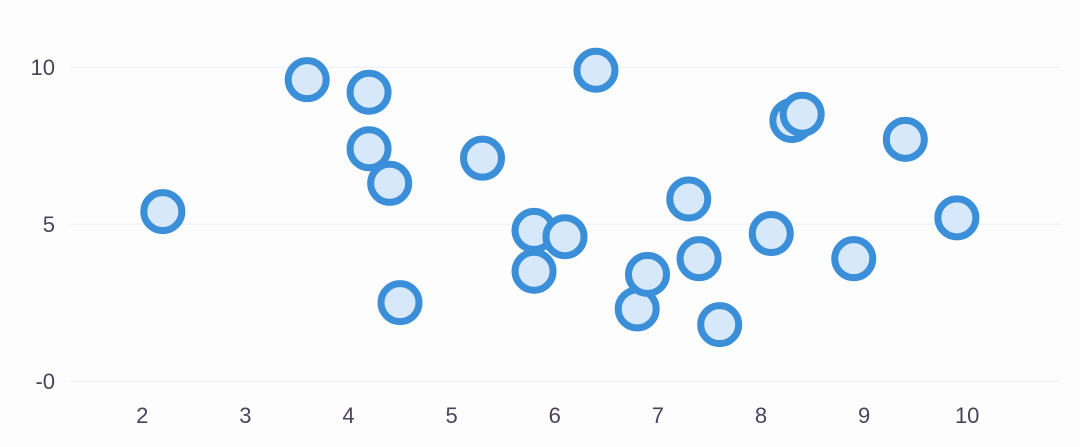 The width and height of the screenshot is (1080, 447). What do you see at coordinates (142, 415) in the screenshot?
I see `x-tick-label: 2` at bounding box center [142, 415].